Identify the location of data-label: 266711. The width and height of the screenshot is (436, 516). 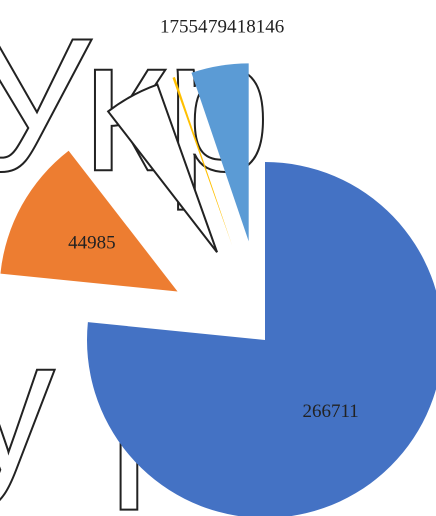
(331, 411).